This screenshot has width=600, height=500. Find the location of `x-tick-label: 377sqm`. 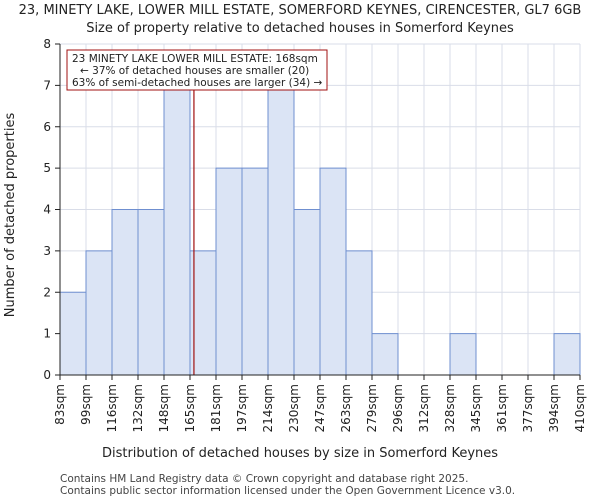

x-tick-label: 377sqm is located at coordinates (528, 408).